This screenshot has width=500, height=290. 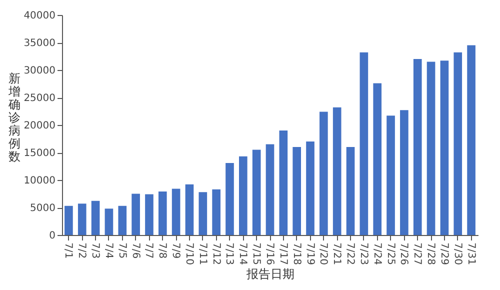 I want to click on x-tick-label: 7/3, so click(x=95, y=250).